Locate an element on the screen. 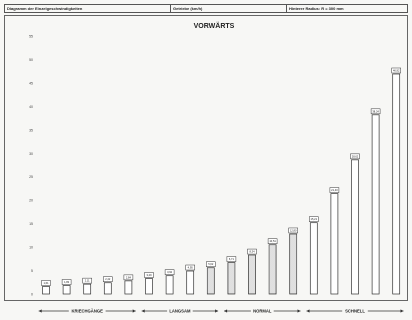 This screenshot has height=320, width=412. group-label-2: LANGSAM is located at coordinates (180, 311).